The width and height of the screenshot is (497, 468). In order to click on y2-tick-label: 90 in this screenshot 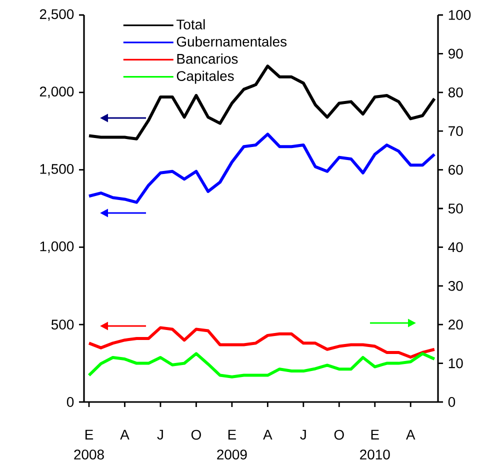, I will do `click(455, 53)`.